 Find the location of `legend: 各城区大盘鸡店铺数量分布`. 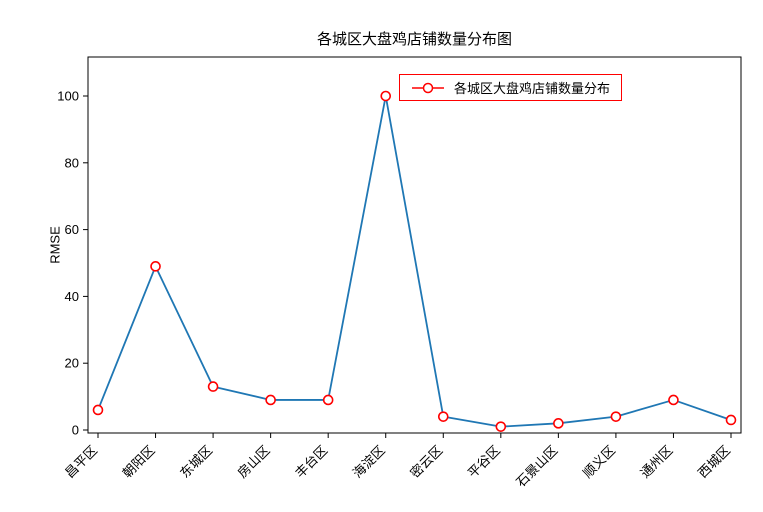

legend: 各城区大盘鸡店铺数量分布 is located at coordinates (511, 87).